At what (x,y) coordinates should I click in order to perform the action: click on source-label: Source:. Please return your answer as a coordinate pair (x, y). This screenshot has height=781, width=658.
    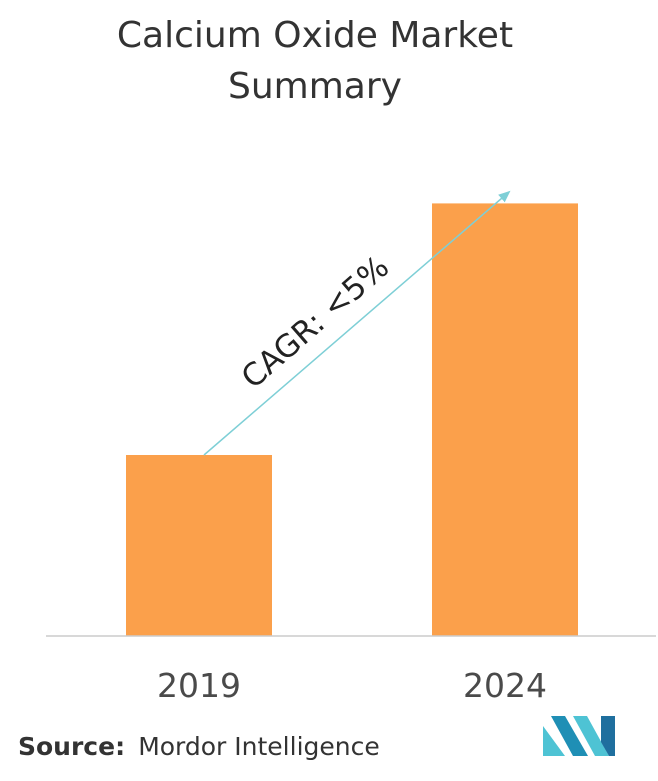
    Looking at the image, I should click on (71, 746).